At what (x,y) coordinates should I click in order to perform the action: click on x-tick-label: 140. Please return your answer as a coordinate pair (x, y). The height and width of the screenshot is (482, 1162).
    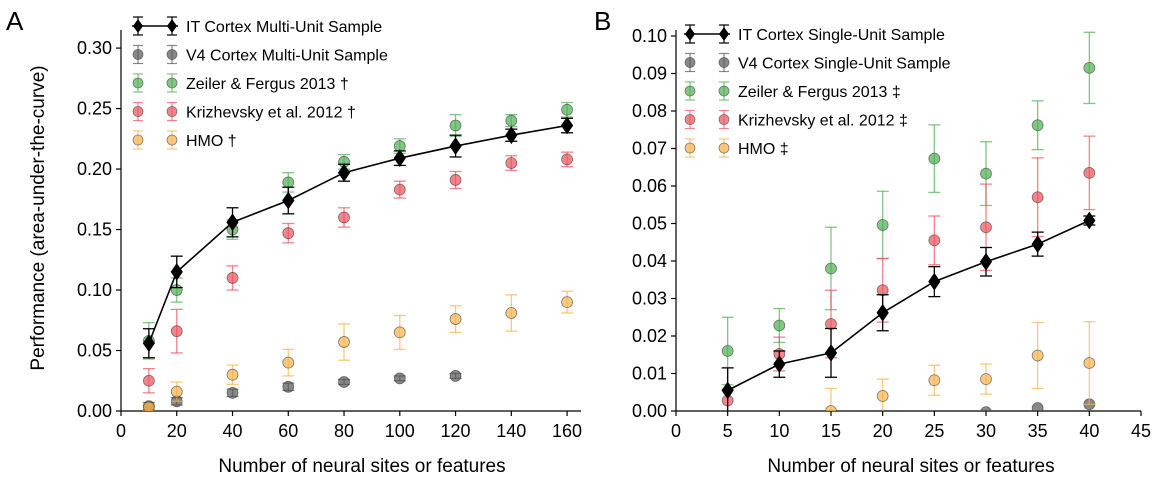
    Looking at the image, I should click on (511, 431).